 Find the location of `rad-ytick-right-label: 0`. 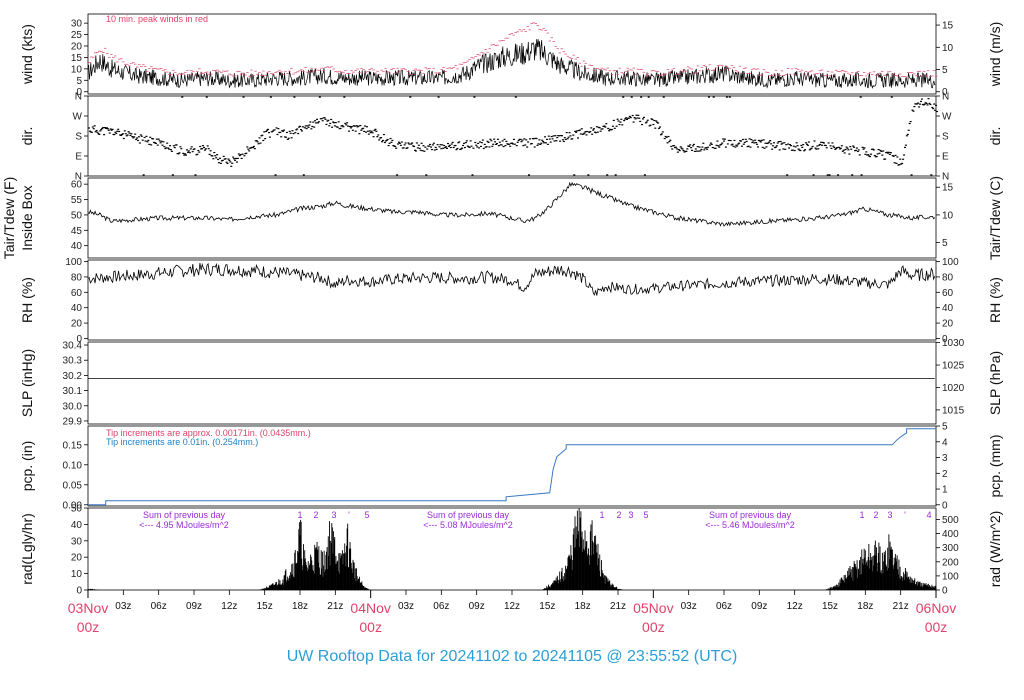

rad-ytick-right-label: 0 is located at coordinates (945, 591).